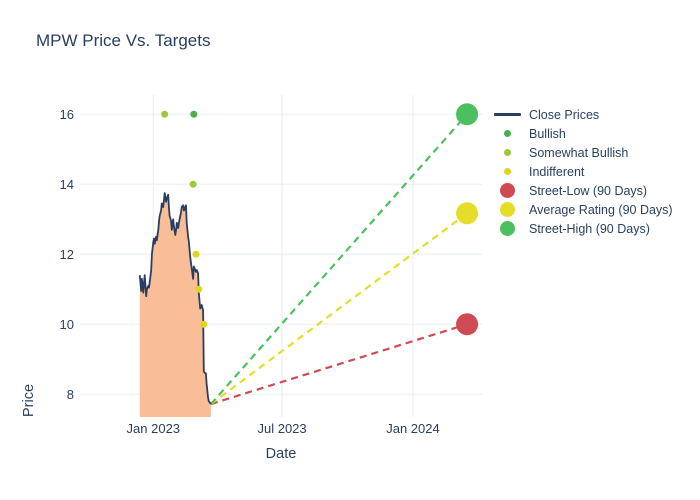 Image resolution: width=700 pixels, height=500 pixels. Describe the element at coordinates (66, 114) in the screenshot. I see `y-tick-label: 16` at that location.